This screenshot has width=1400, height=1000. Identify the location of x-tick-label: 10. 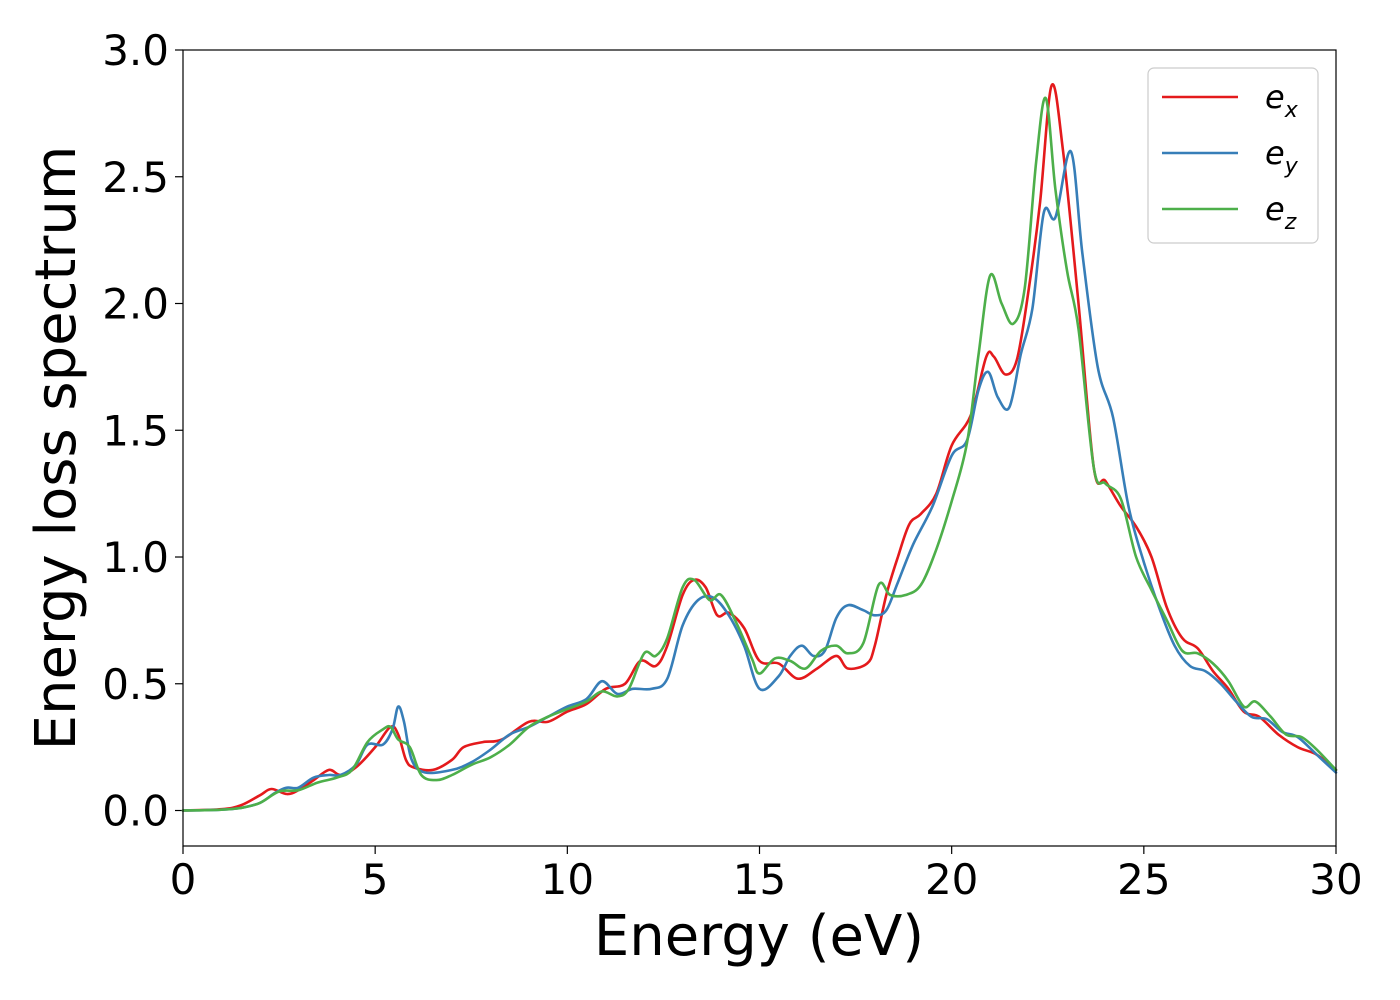
(567, 879).